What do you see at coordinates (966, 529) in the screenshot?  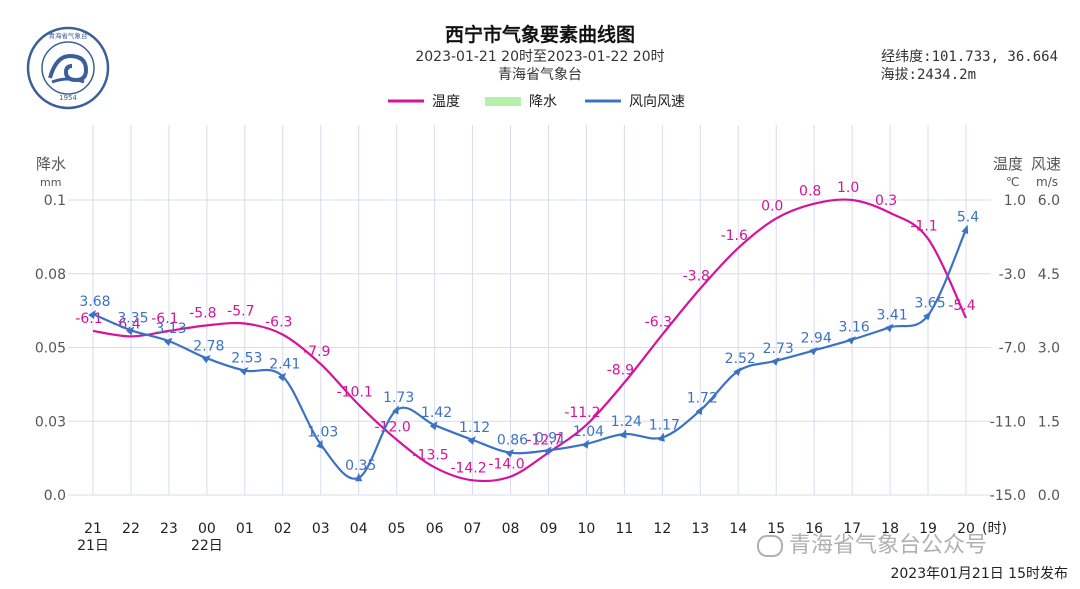 I see `x-tick-label: 20` at bounding box center [966, 529].